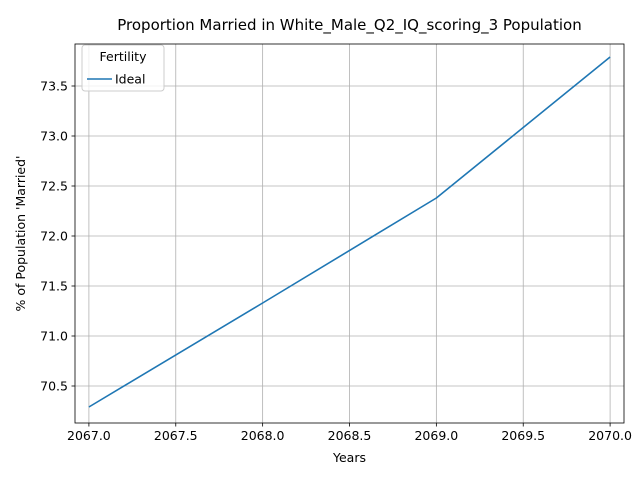 The image size is (640, 480). Describe the element at coordinates (54, 386) in the screenshot. I see `y-tick-label: 70.5` at that location.